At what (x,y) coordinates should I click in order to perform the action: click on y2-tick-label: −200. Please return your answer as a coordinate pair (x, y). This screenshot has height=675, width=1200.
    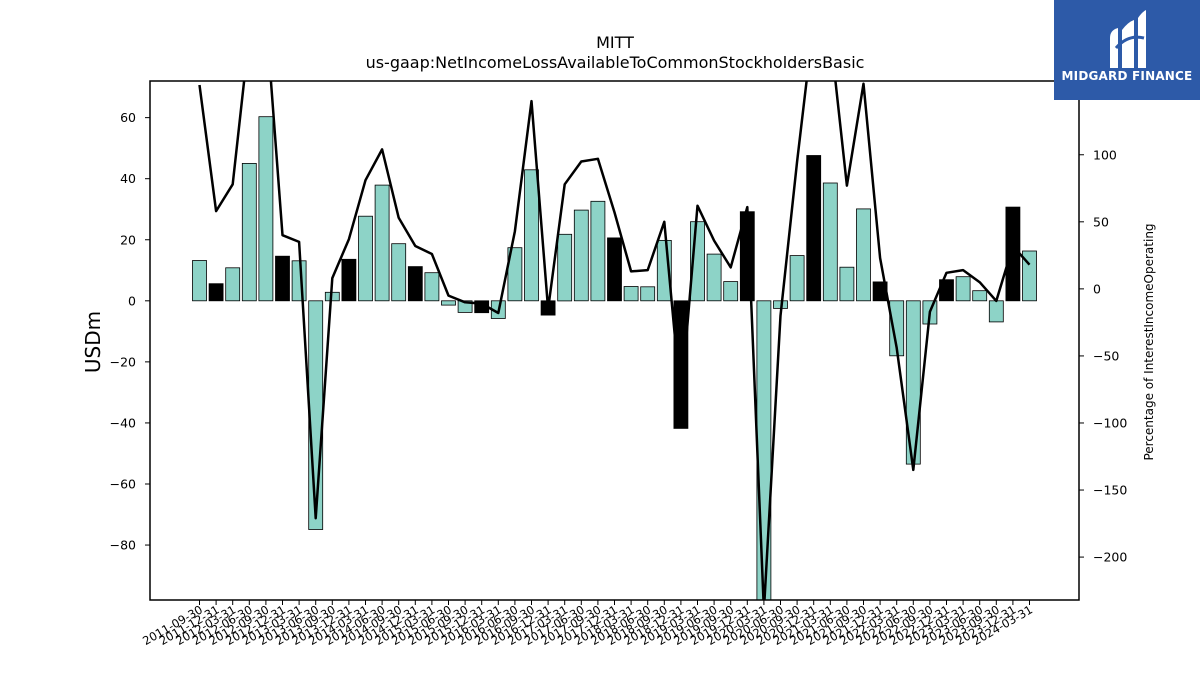
    Looking at the image, I should click on (1110, 557).